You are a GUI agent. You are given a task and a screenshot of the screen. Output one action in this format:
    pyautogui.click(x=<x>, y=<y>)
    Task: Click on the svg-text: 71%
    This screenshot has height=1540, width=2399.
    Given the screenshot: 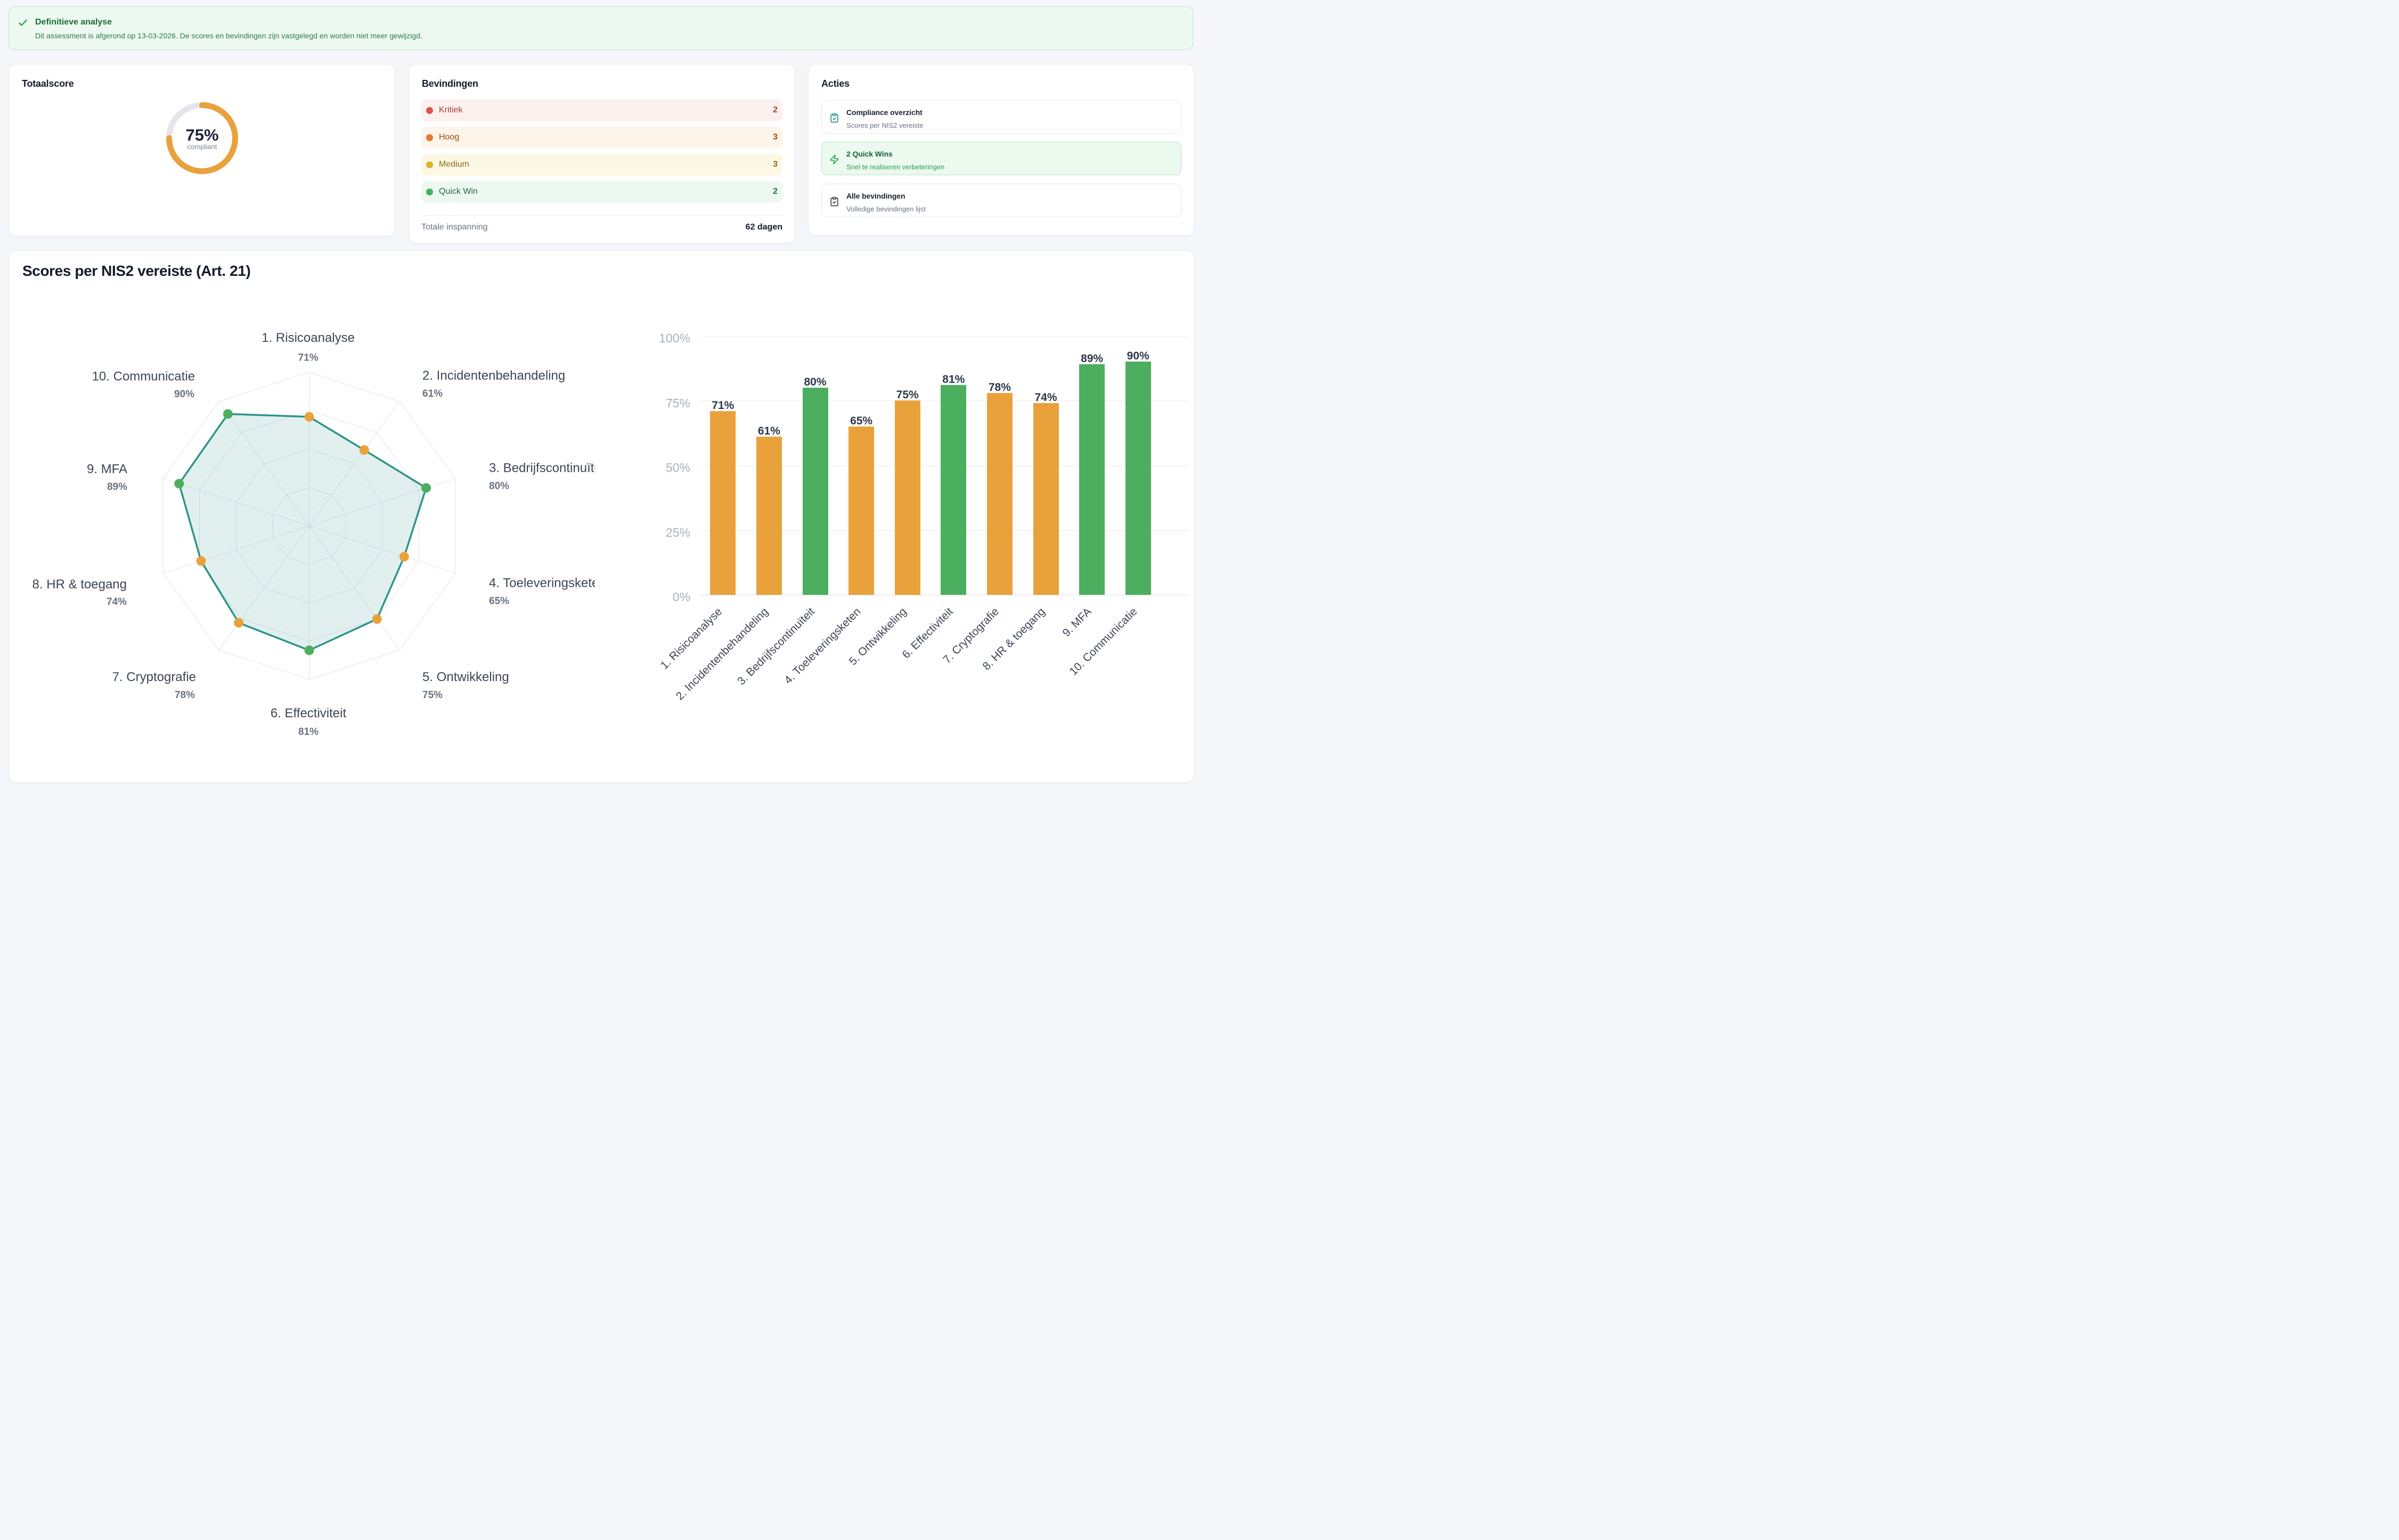 What is the action you would take?
    pyautogui.click(x=308, y=359)
    